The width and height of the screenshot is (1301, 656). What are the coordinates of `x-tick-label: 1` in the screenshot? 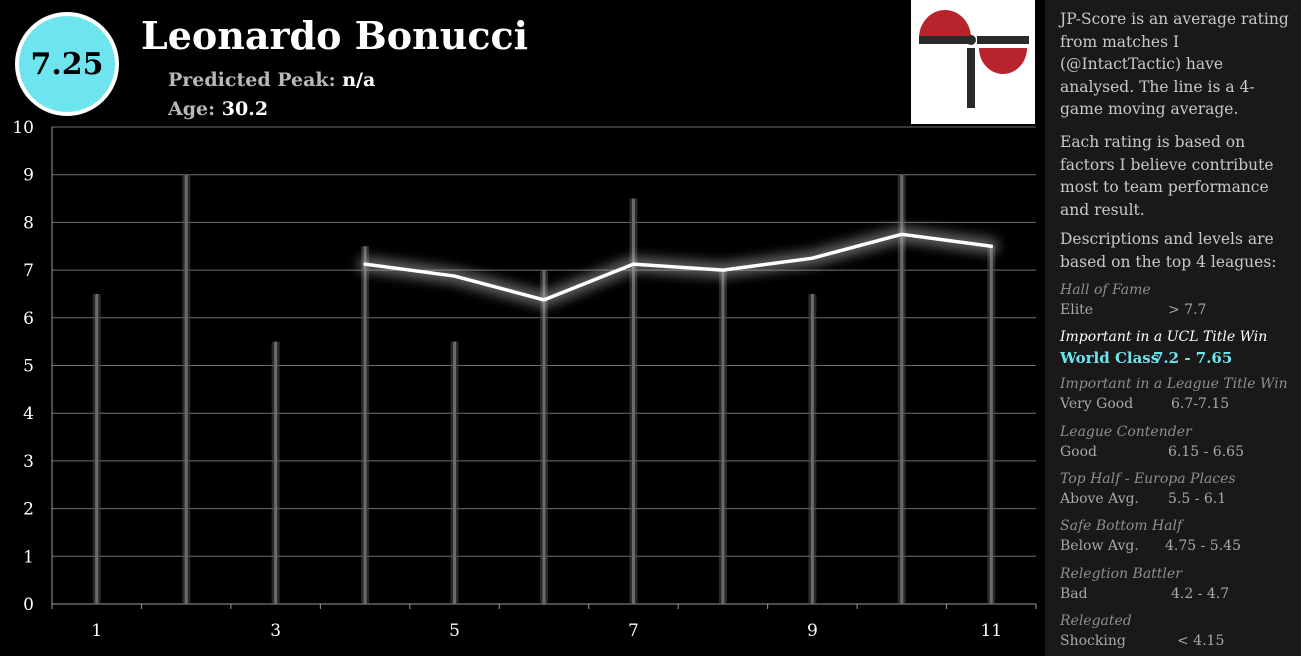 It's located at (96, 631).